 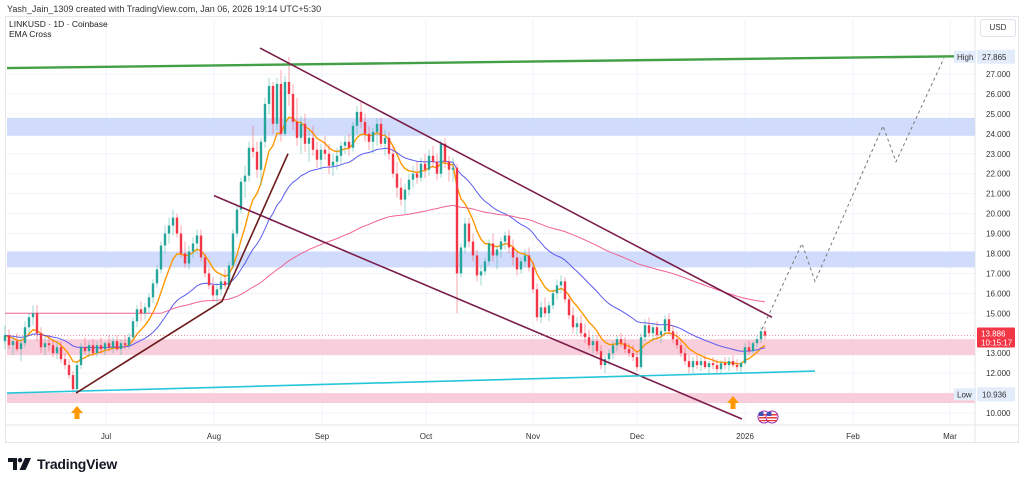 I want to click on price-tick: 27.000, so click(x=998, y=74).